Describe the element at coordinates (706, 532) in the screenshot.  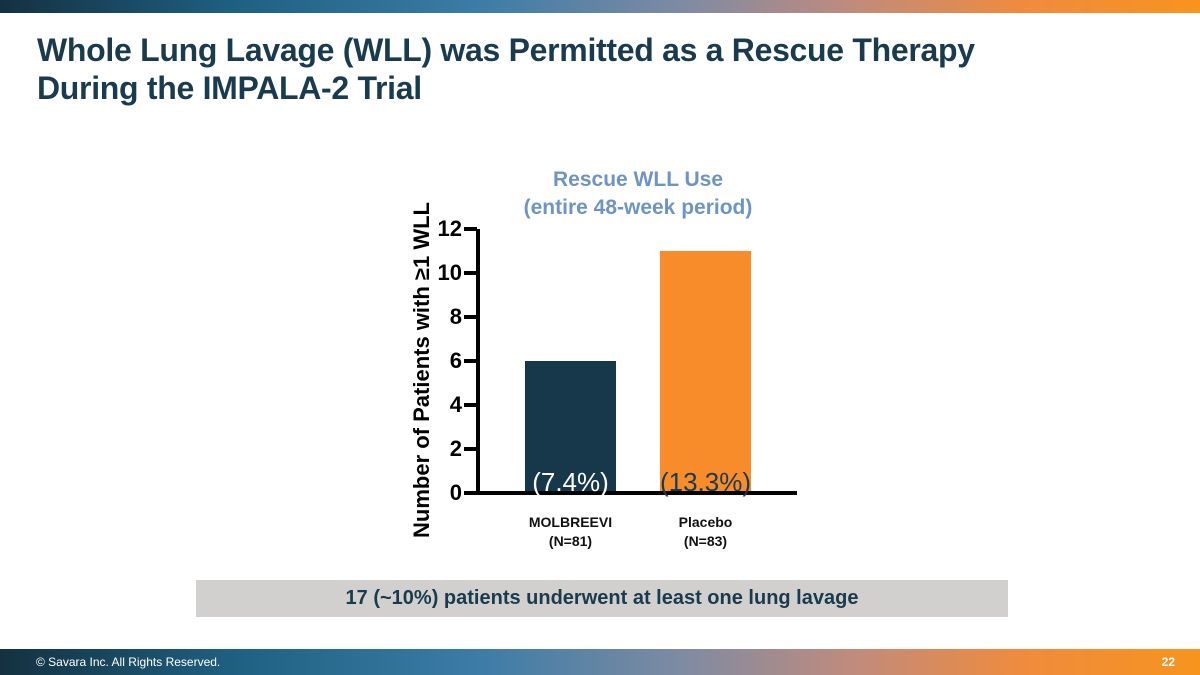
I see `x-axis-category-label: Placebo (N=83)` at that location.